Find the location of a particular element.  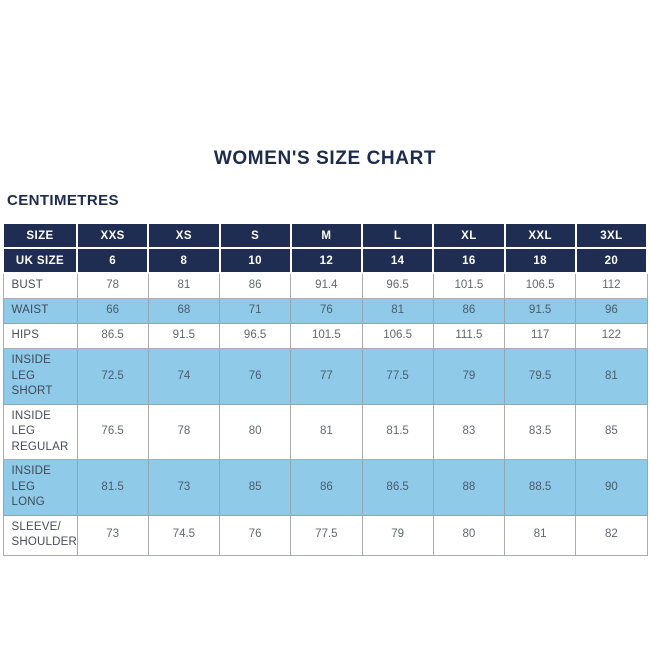

table-cell: 74 is located at coordinates (184, 376).